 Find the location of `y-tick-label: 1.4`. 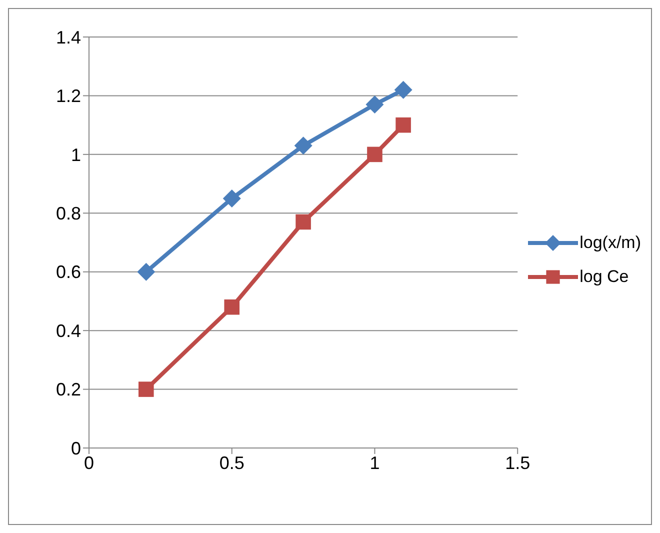

y-tick-label: 1.4 is located at coordinates (68, 37).